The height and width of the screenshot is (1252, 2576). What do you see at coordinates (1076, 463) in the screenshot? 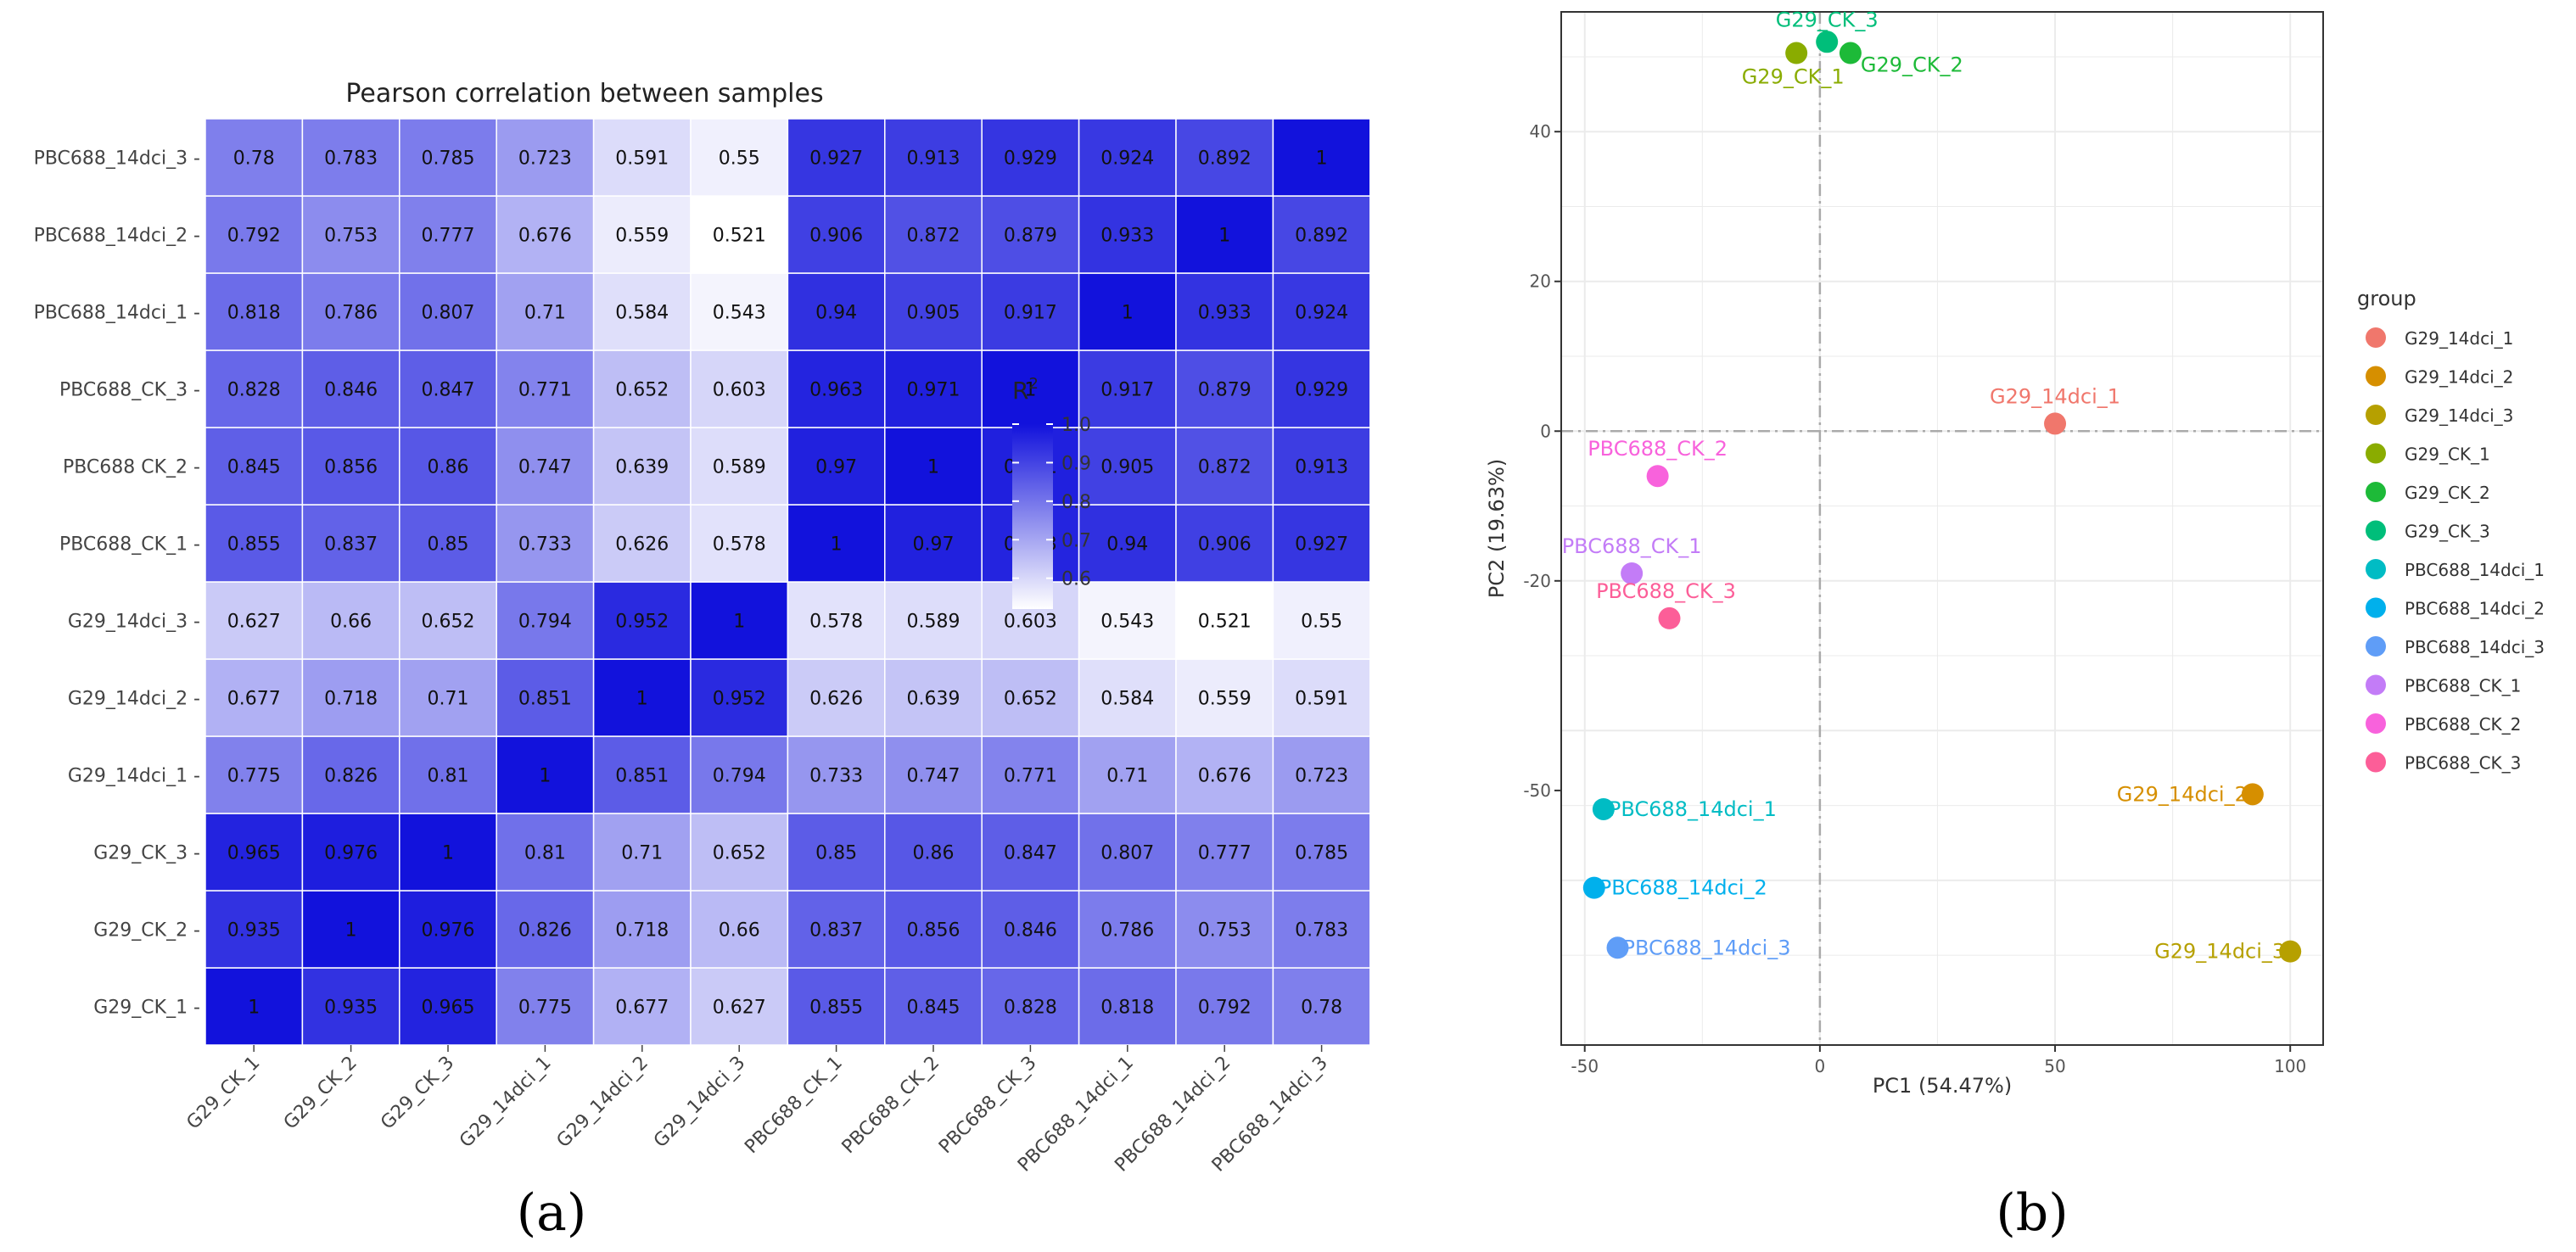
I see `colorbar-tick-label: 0.9` at bounding box center [1076, 463].